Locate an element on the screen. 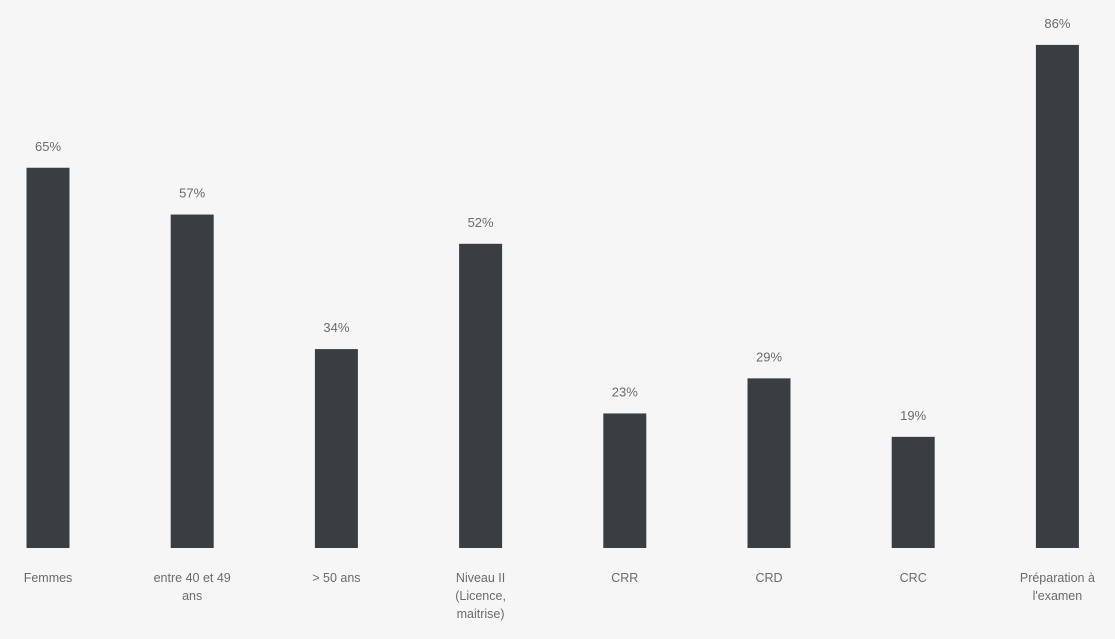  category-label-7: Préparation à l'examen is located at coordinates (1057, 587).